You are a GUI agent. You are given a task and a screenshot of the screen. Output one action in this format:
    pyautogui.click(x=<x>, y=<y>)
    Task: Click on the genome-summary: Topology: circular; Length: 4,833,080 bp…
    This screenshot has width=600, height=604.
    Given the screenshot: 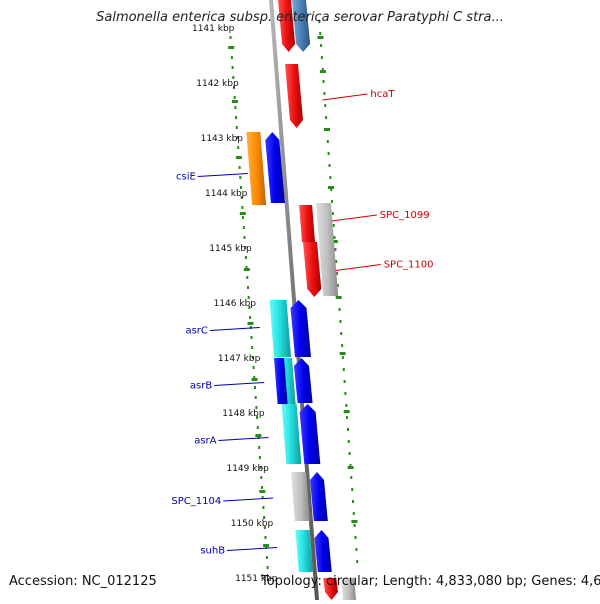 What is the action you would take?
    pyautogui.click(x=430, y=581)
    